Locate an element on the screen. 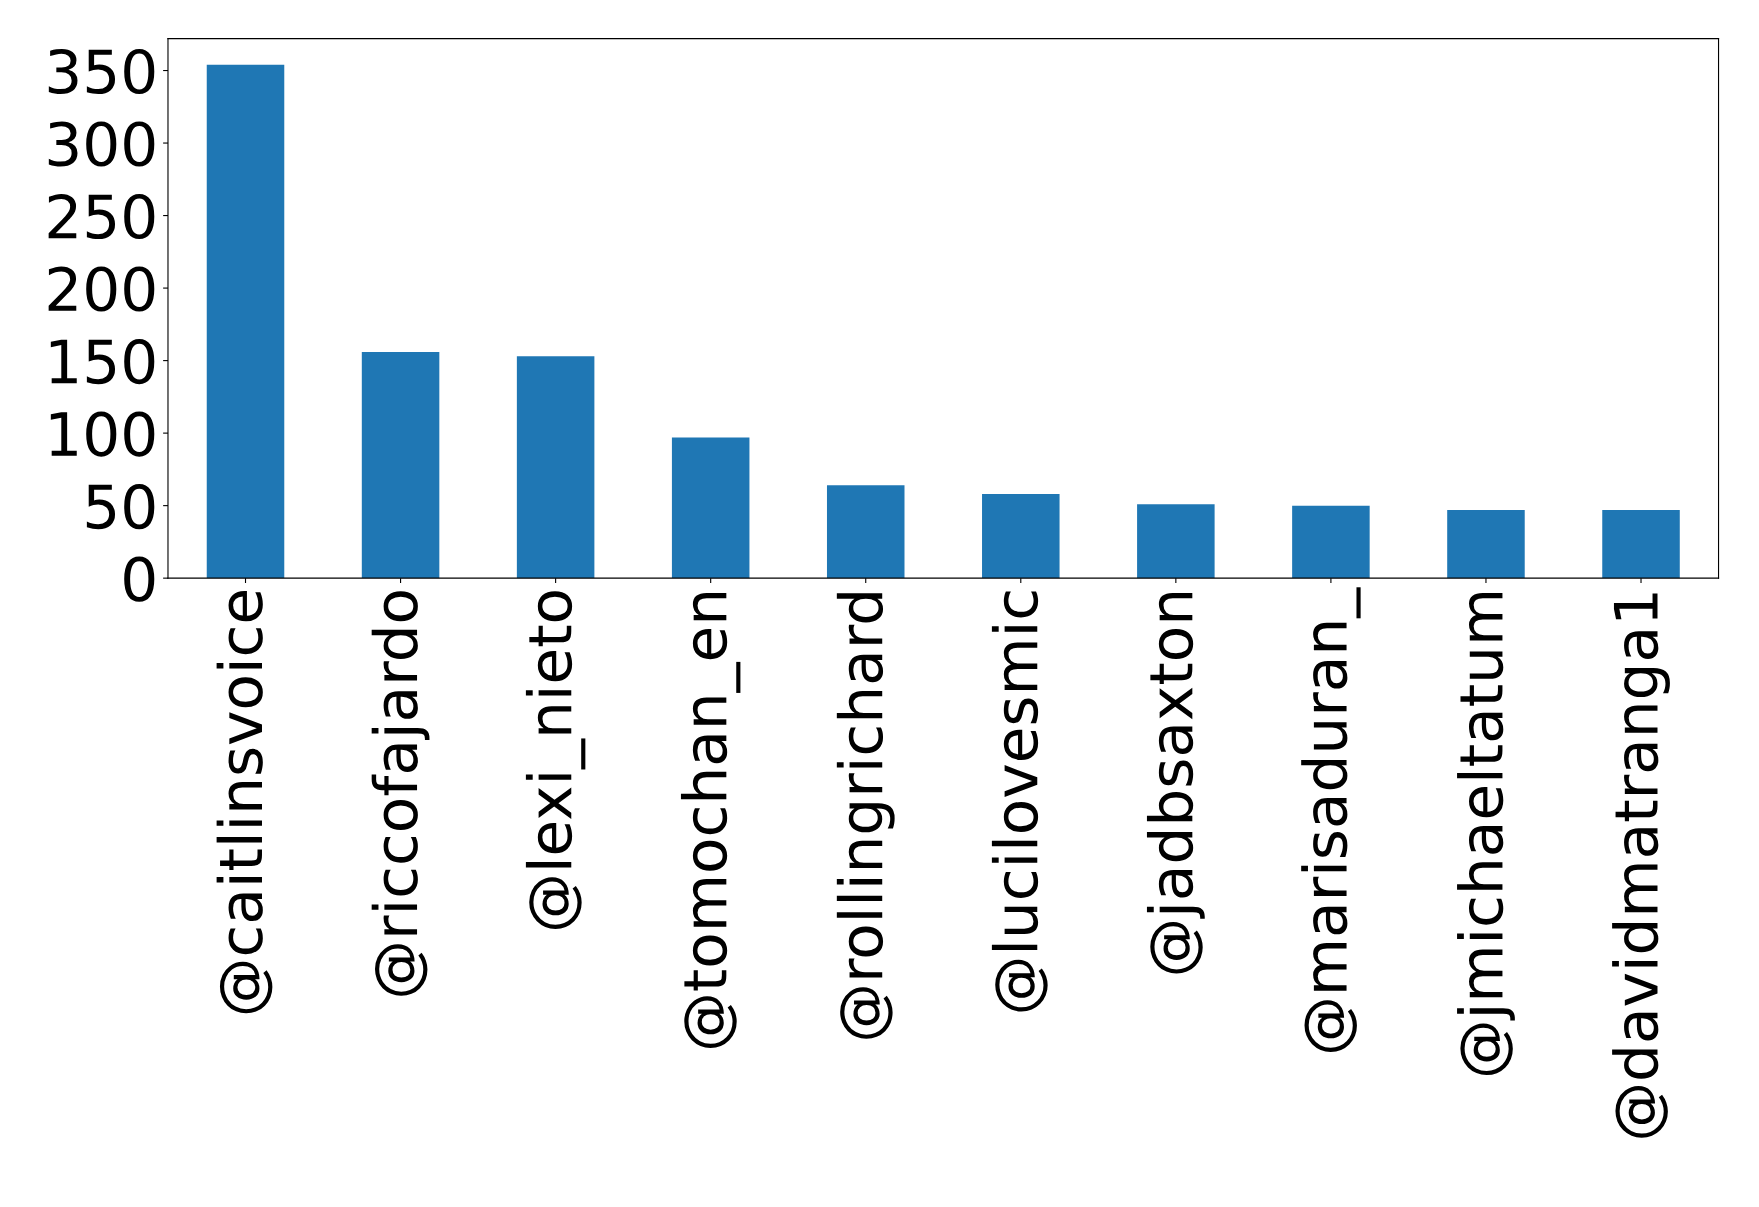  x-tick-label: @marisaduran_ is located at coordinates (1331, 819).